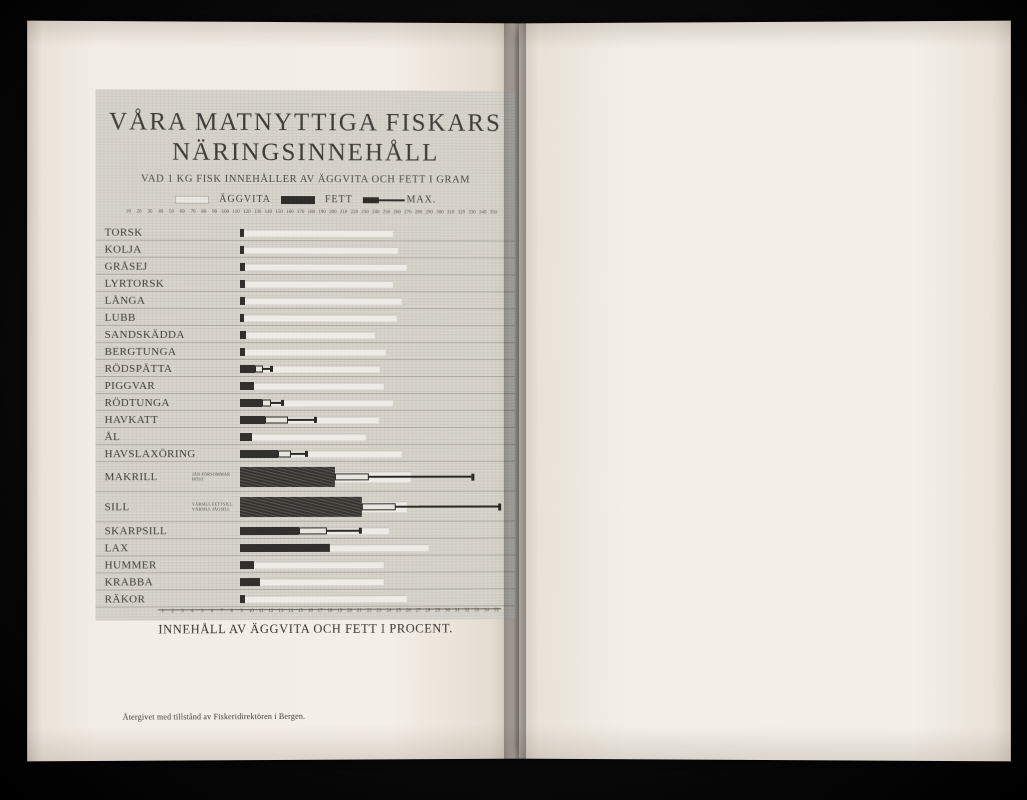  Describe the element at coordinates (281, 611) in the screenshot. I see `x-axis-tick: 13` at that location.